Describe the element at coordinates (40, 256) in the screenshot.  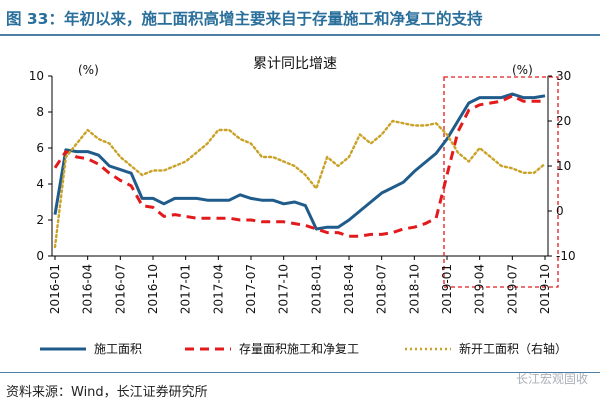
I see `y-left-tick-label: 0` at that location.